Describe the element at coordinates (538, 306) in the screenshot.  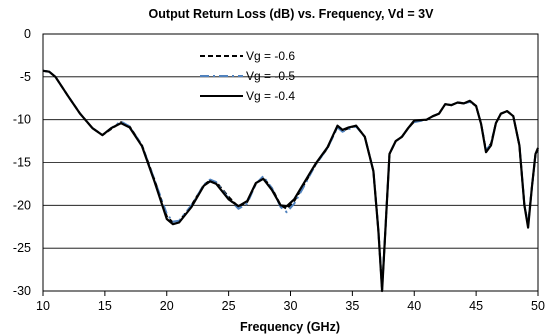
I see `x-tick-label: 50` at that location.